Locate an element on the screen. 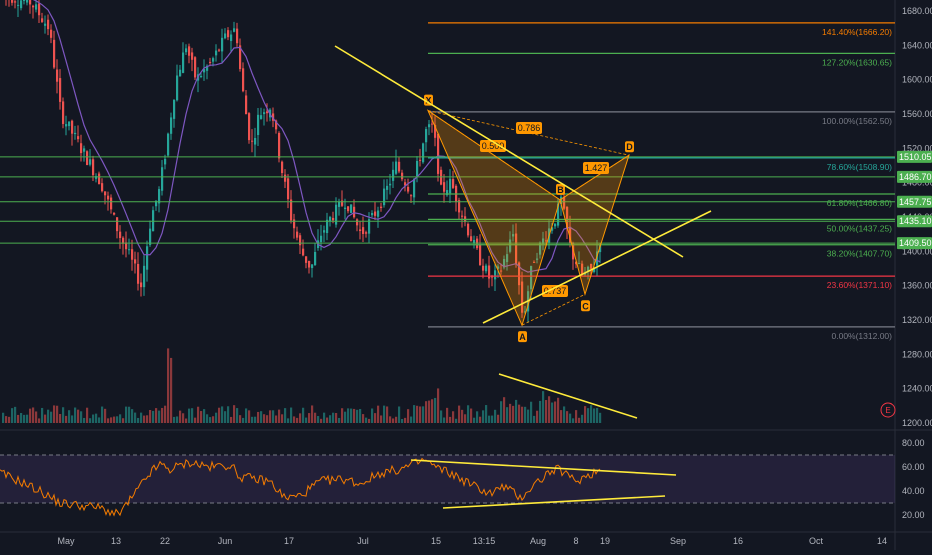 Image resolution: width=932 pixels, height=555 pixels. pattern-triangle-xab is located at coordinates (493, 218).